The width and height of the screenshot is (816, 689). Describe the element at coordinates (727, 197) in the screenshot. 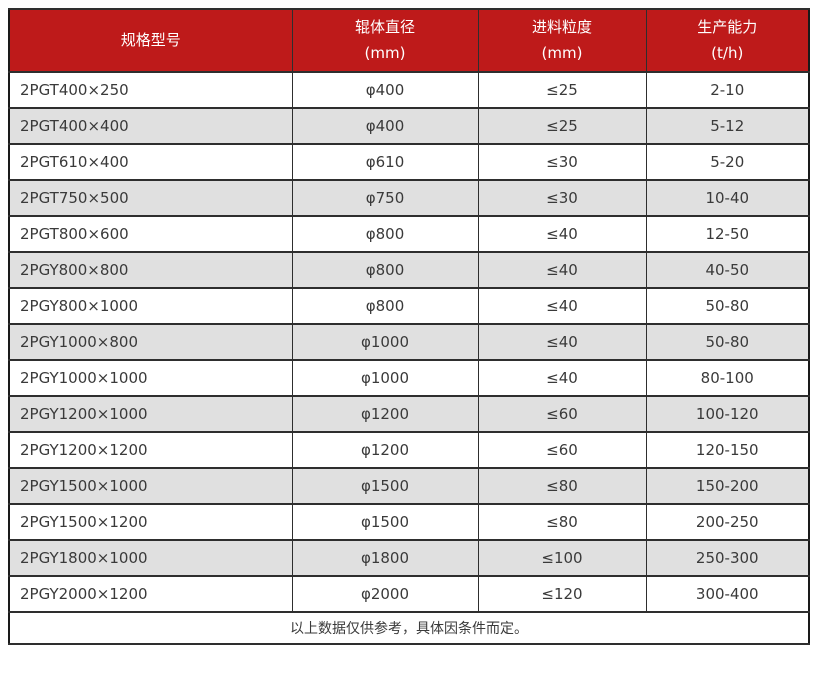

I see `cell-capacity: 10-40` at that location.